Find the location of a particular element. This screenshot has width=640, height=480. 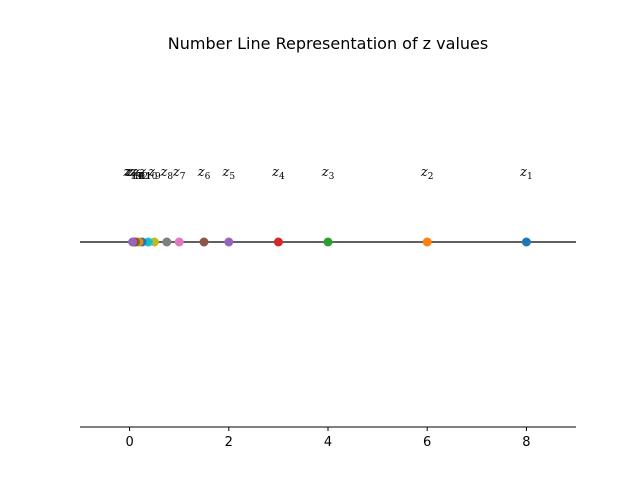

point-label: z13 is located at coordinates (136, 173).